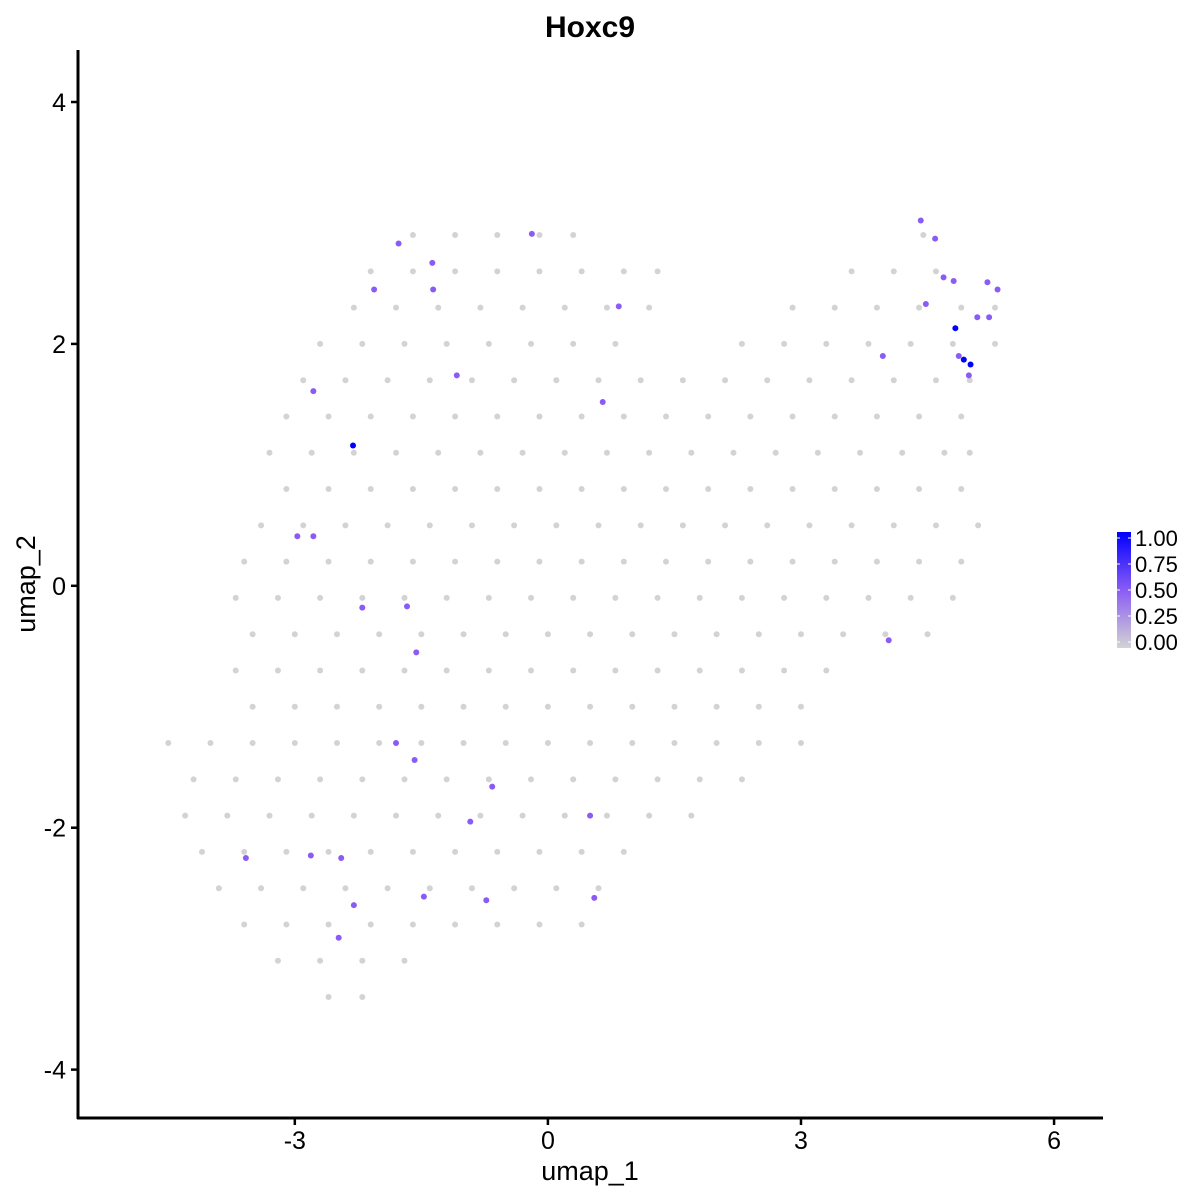  What do you see at coordinates (1156, 616) in the screenshot?
I see `legend-label: 0.25` at bounding box center [1156, 616].